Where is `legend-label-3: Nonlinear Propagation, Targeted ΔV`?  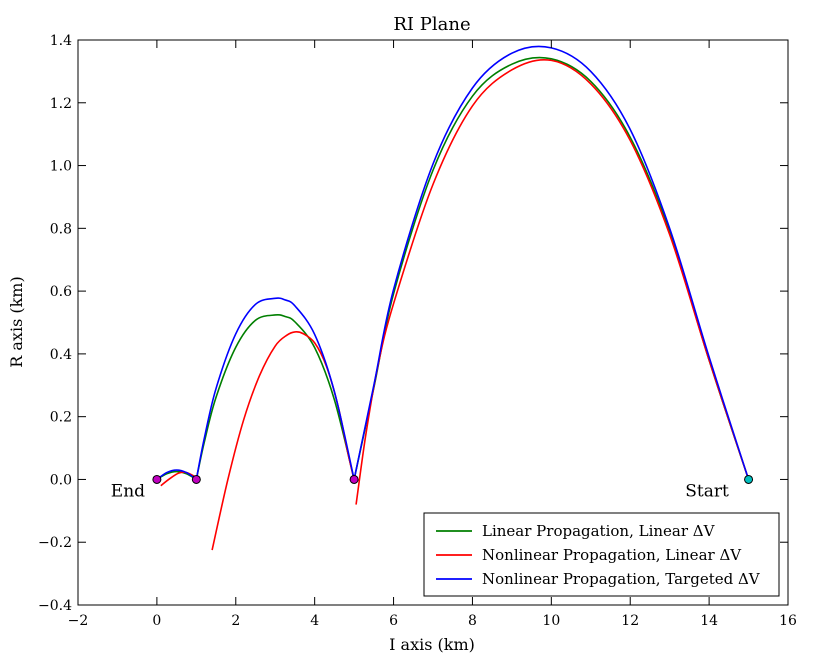 legend-label-3: Nonlinear Propagation, Targeted ΔV is located at coordinates (621, 579).